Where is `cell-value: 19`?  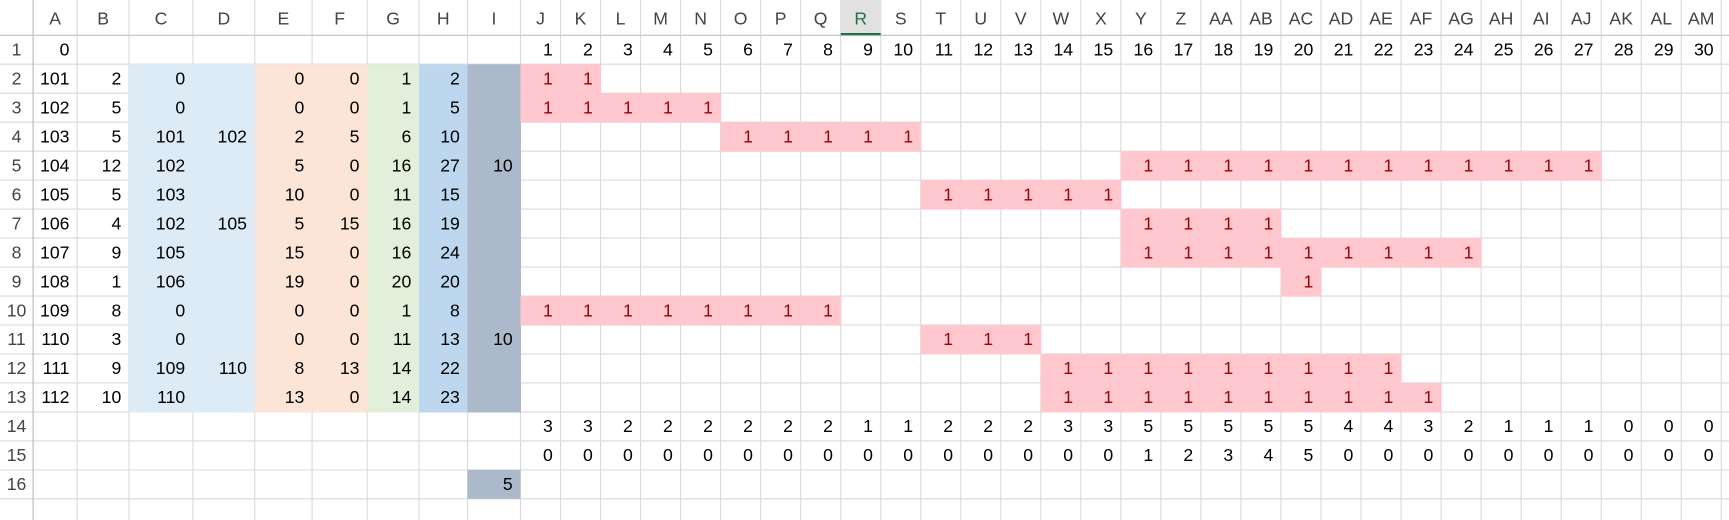
cell-value: 19 is located at coordinates (450, 223).